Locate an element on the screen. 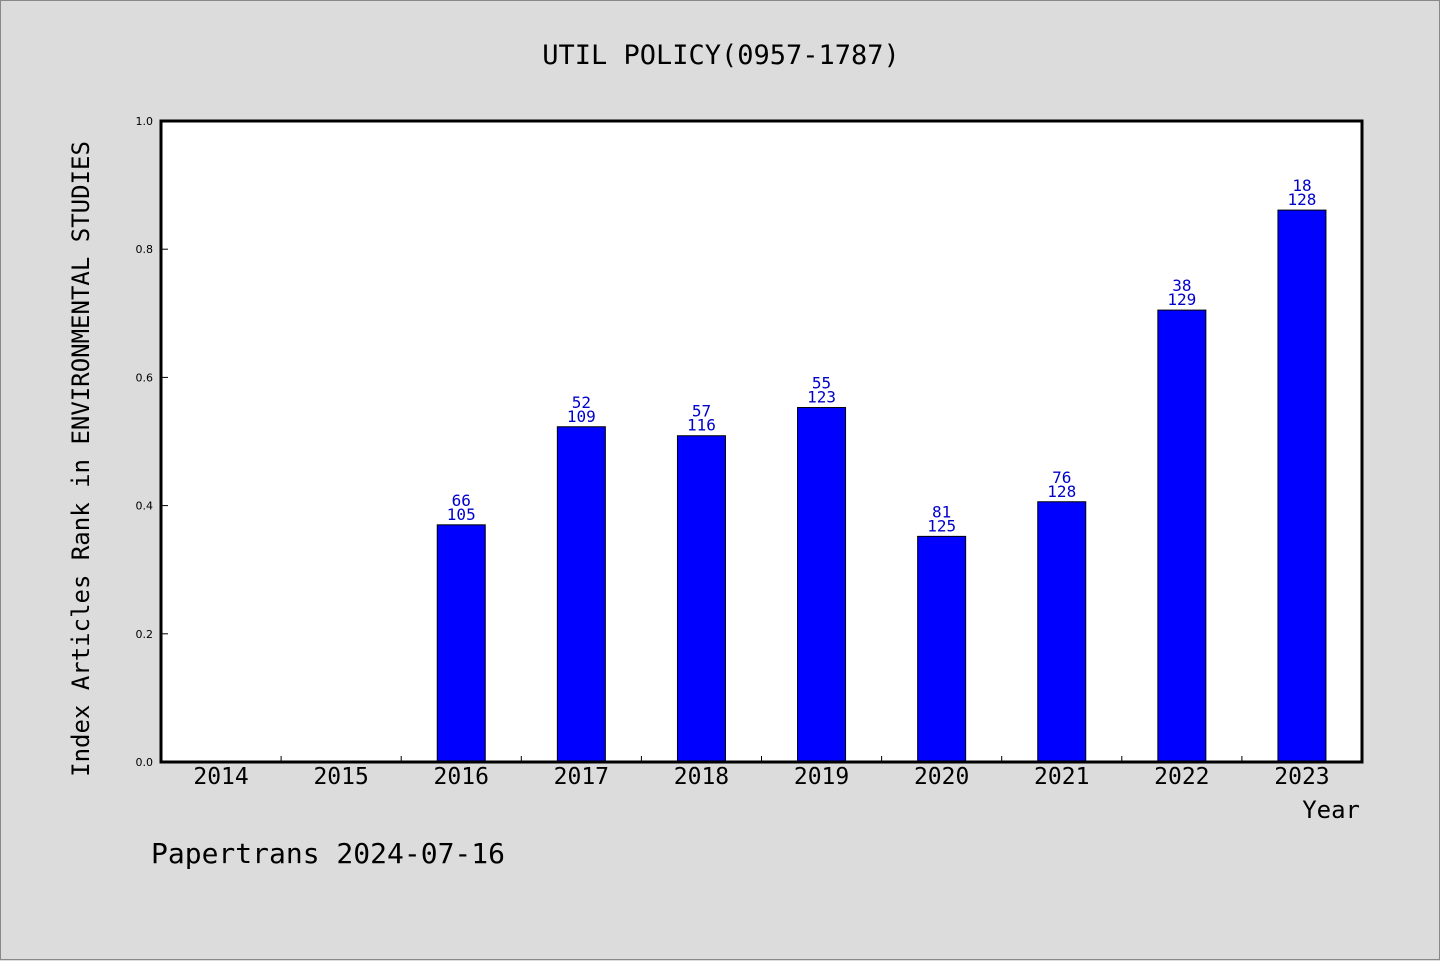 Image resolution: width=1440 pixels, height=961 pixels. bar-label-top: 52 is located at coordinates (581, 402).